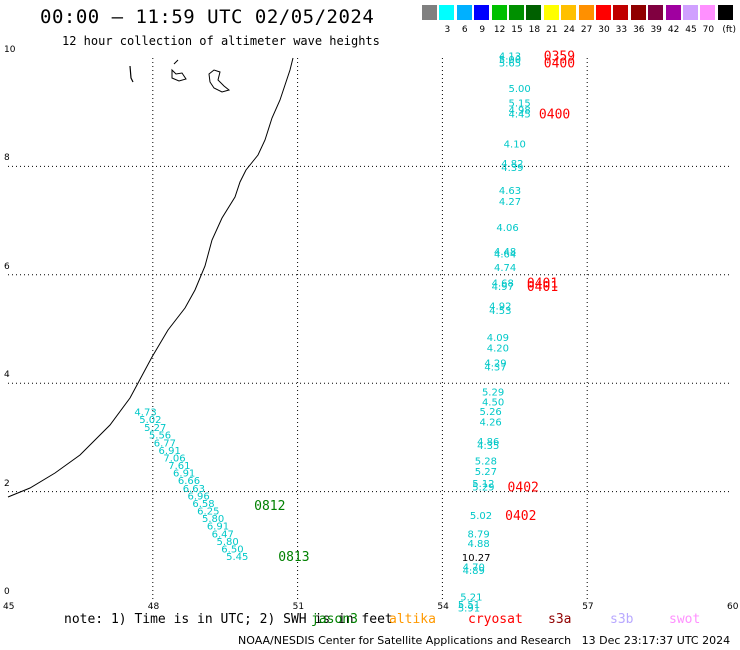  Describe the element at coordinates (673, 30) in the screenshot. I see `color-scale-label: 42` at that location.